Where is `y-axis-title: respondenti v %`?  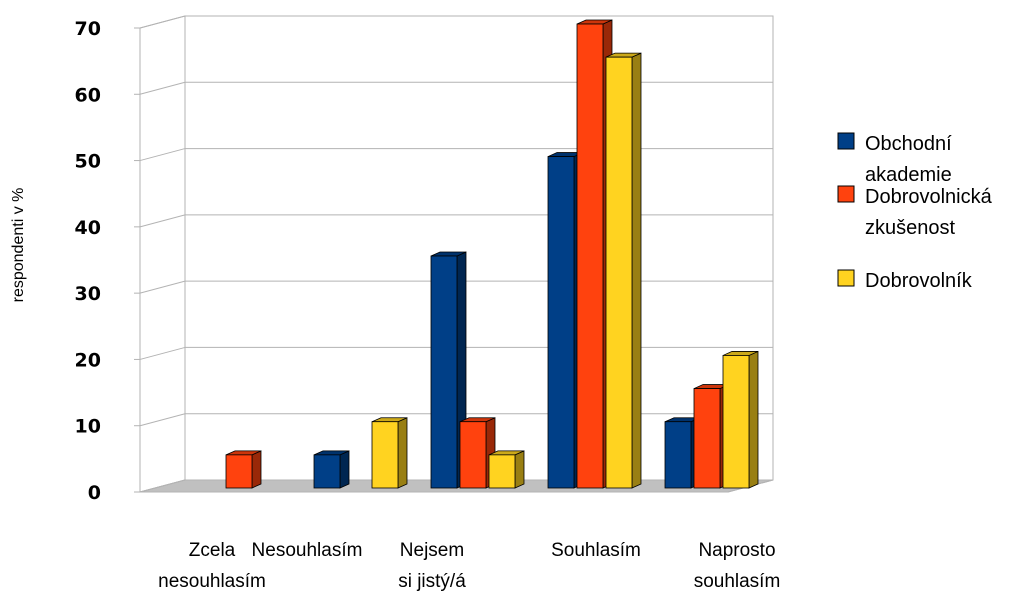
y-axis-title: respondenti v % is located at coordinates (18, 245).